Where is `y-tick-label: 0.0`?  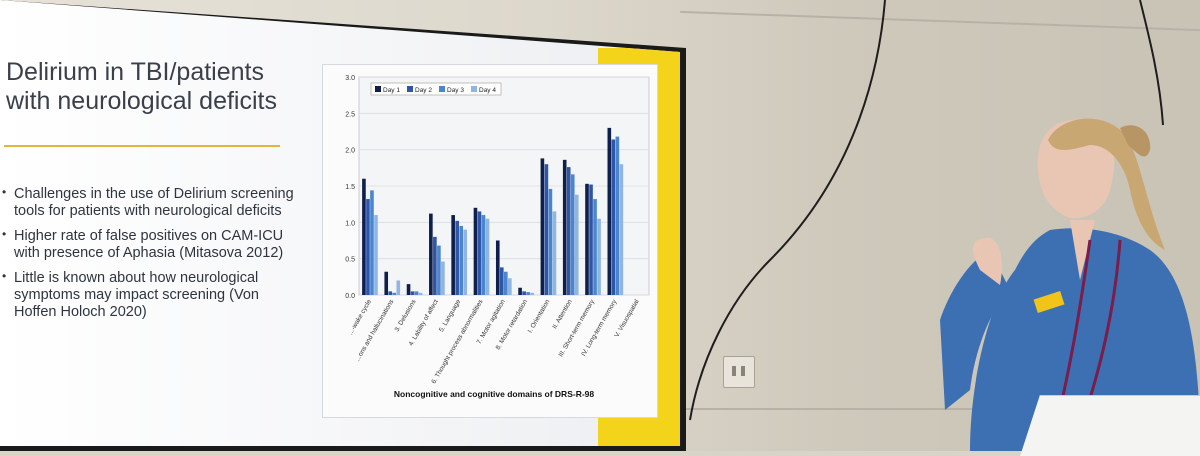
y-tick-label: 0.0 is located at coordinates (350, 296).